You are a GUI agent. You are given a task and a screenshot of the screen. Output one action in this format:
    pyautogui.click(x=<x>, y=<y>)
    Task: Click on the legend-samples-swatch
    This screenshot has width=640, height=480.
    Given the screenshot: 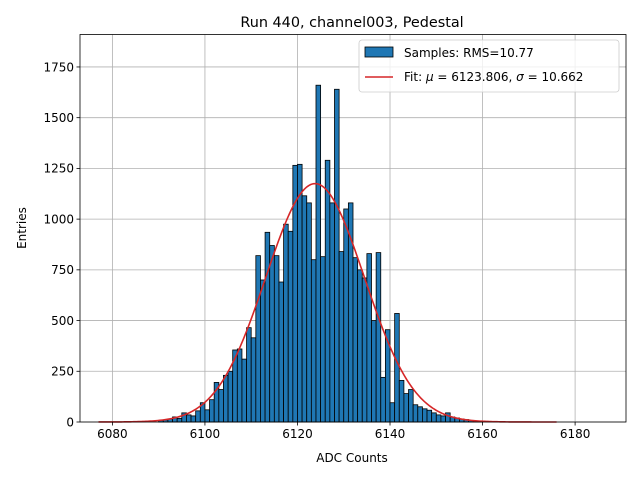 What is the action you would take?
    pyautogui.click(x=379, y=52)
    